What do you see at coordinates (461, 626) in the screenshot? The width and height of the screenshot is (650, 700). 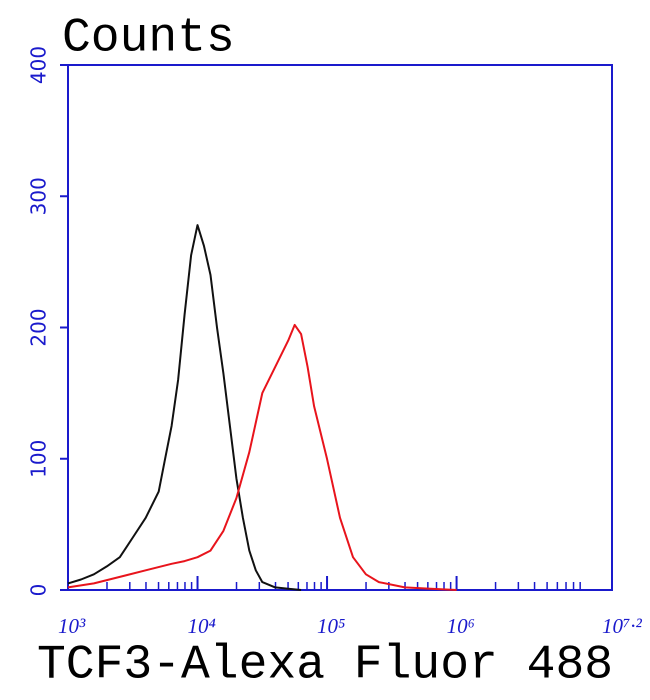 I see `x-tick-label: 10⁶` at bounding box center [461, 626].